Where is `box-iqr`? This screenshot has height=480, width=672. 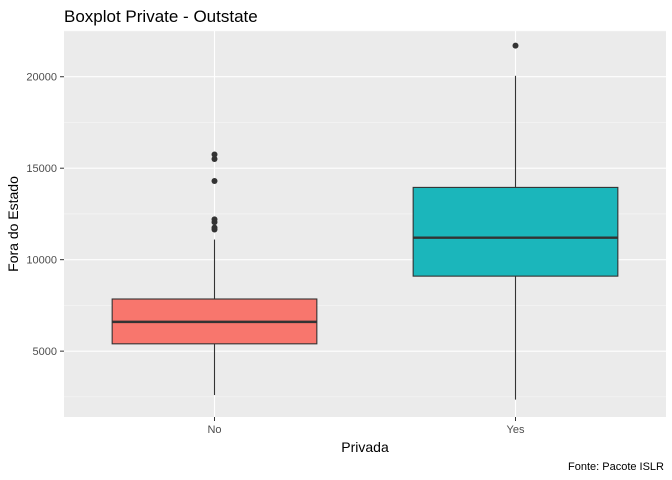 box-iqr is located at coordinates (515, 231).